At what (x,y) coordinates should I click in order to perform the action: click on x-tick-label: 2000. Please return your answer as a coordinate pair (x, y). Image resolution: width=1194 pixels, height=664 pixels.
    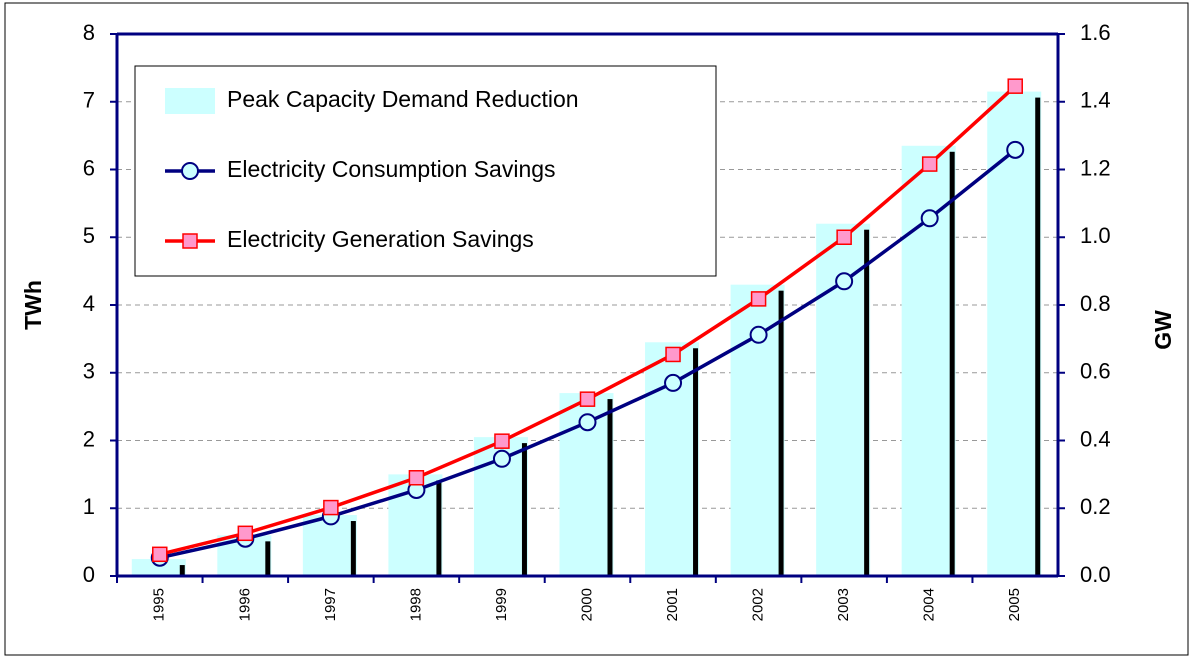
    Looking at the image, I should click on (586, 604).